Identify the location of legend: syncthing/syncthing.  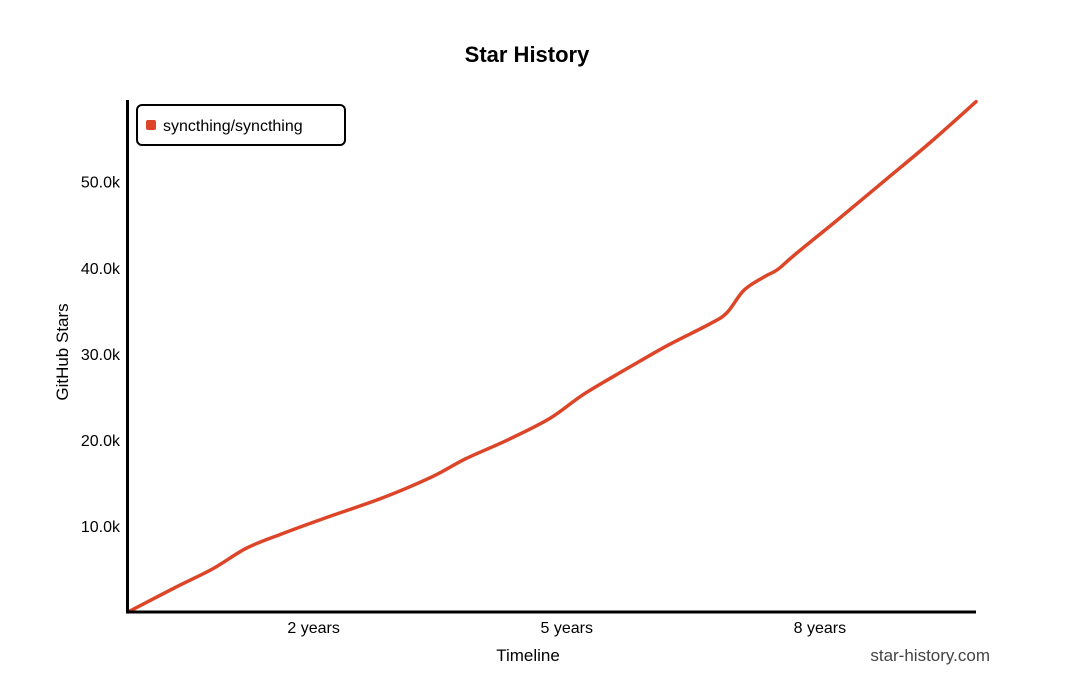
(241, 125).